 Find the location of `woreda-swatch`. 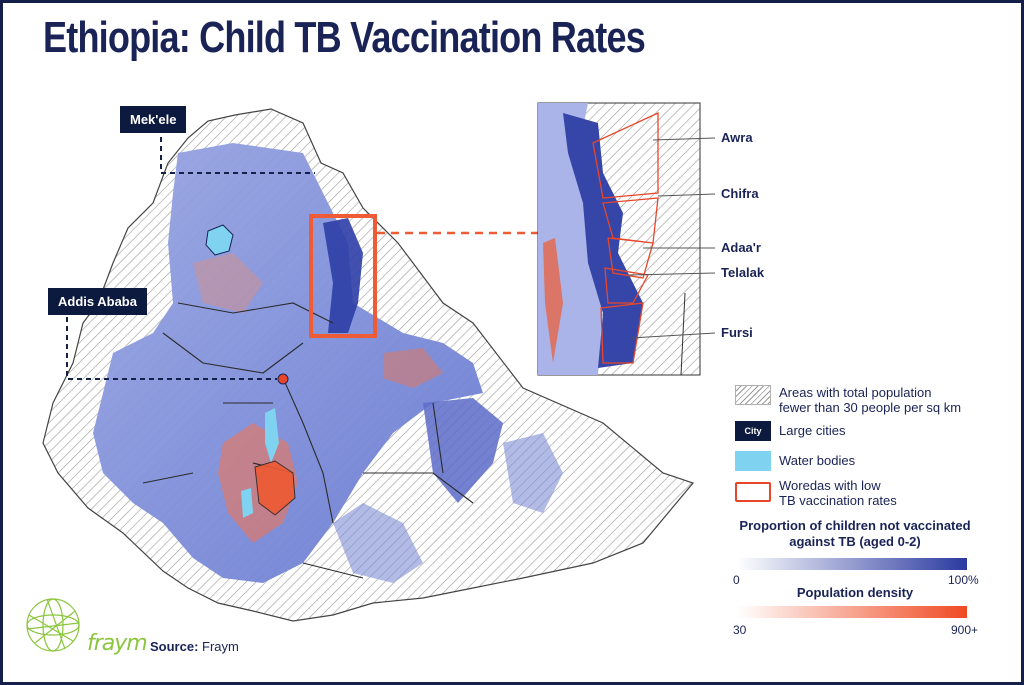

woreda-swatch is located at coordinates (753, 492).